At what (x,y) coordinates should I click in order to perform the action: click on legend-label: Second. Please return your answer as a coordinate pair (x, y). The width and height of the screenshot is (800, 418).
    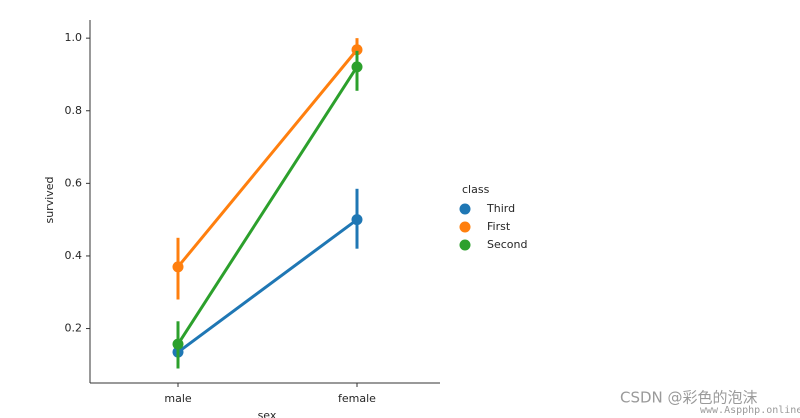
    Looking at the image, I should click on (507, 244).